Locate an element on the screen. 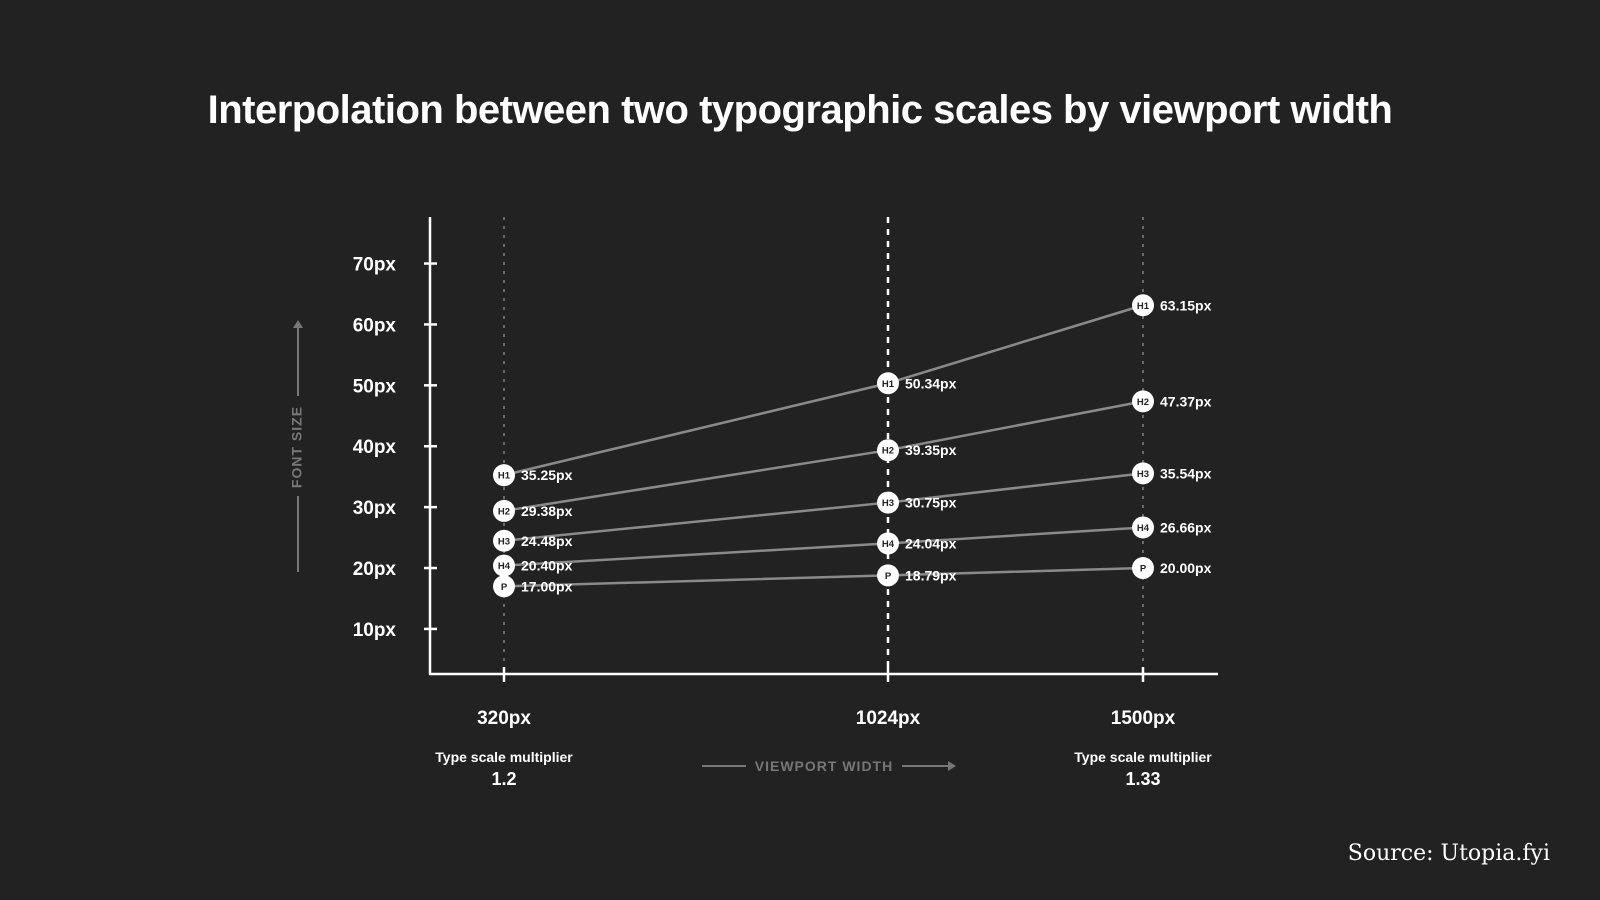 Image resolution: width=1600 pixels, height=900 pixels. arrow-right-icon is located at coordinates (952, 766).